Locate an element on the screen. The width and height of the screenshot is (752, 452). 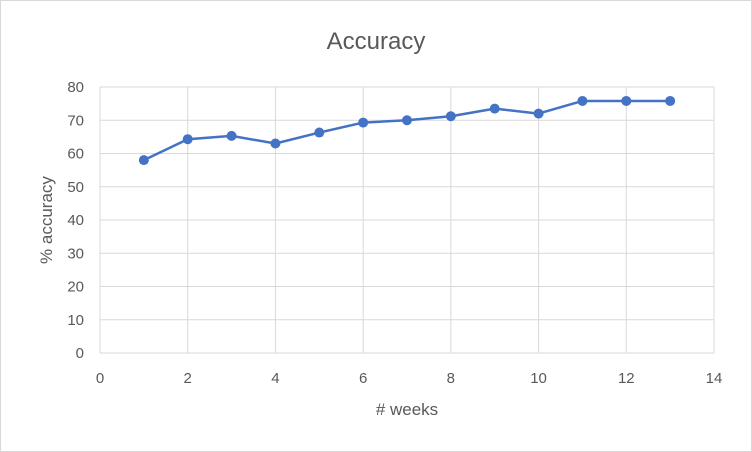
series-group is located at coordinates (407, 130).